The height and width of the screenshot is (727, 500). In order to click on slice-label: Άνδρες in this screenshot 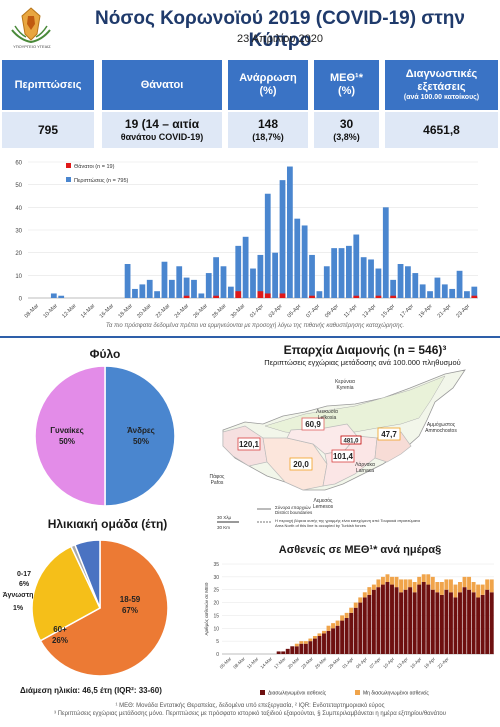, I will do `click(141, 430)`.